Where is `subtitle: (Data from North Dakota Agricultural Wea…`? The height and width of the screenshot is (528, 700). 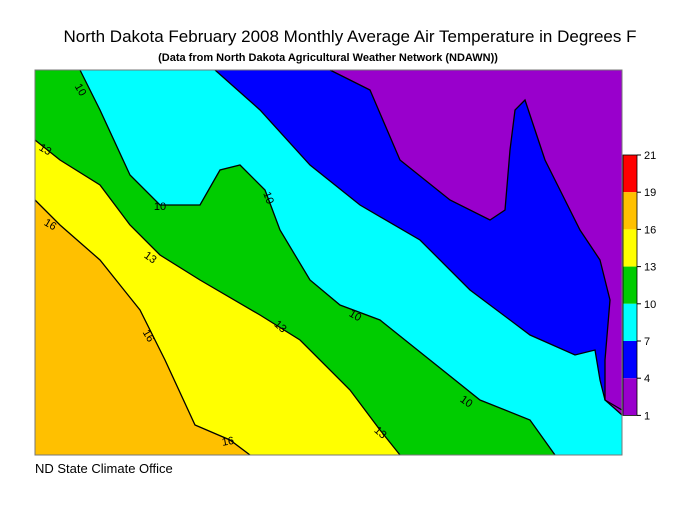
subtitle: (Data from North Dakota Agricultural Wea… is located at coordinates (328, 58).